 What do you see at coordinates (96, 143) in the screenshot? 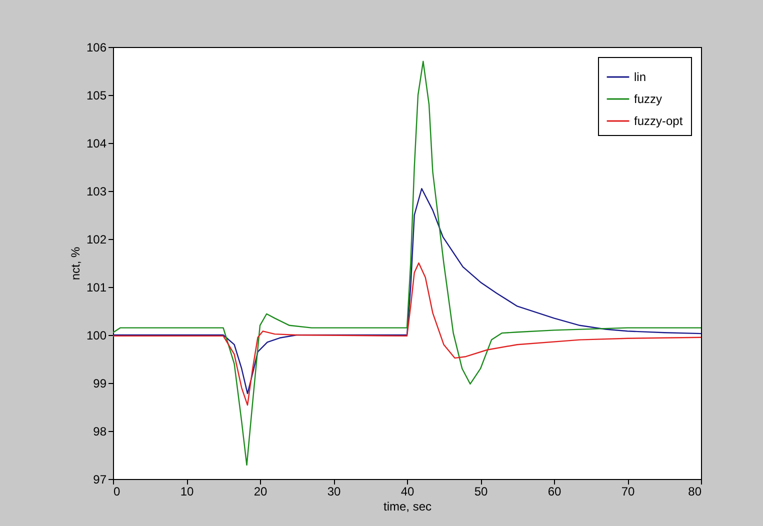
I see `y-tick-label: 104` at bounding box center [96, 143].